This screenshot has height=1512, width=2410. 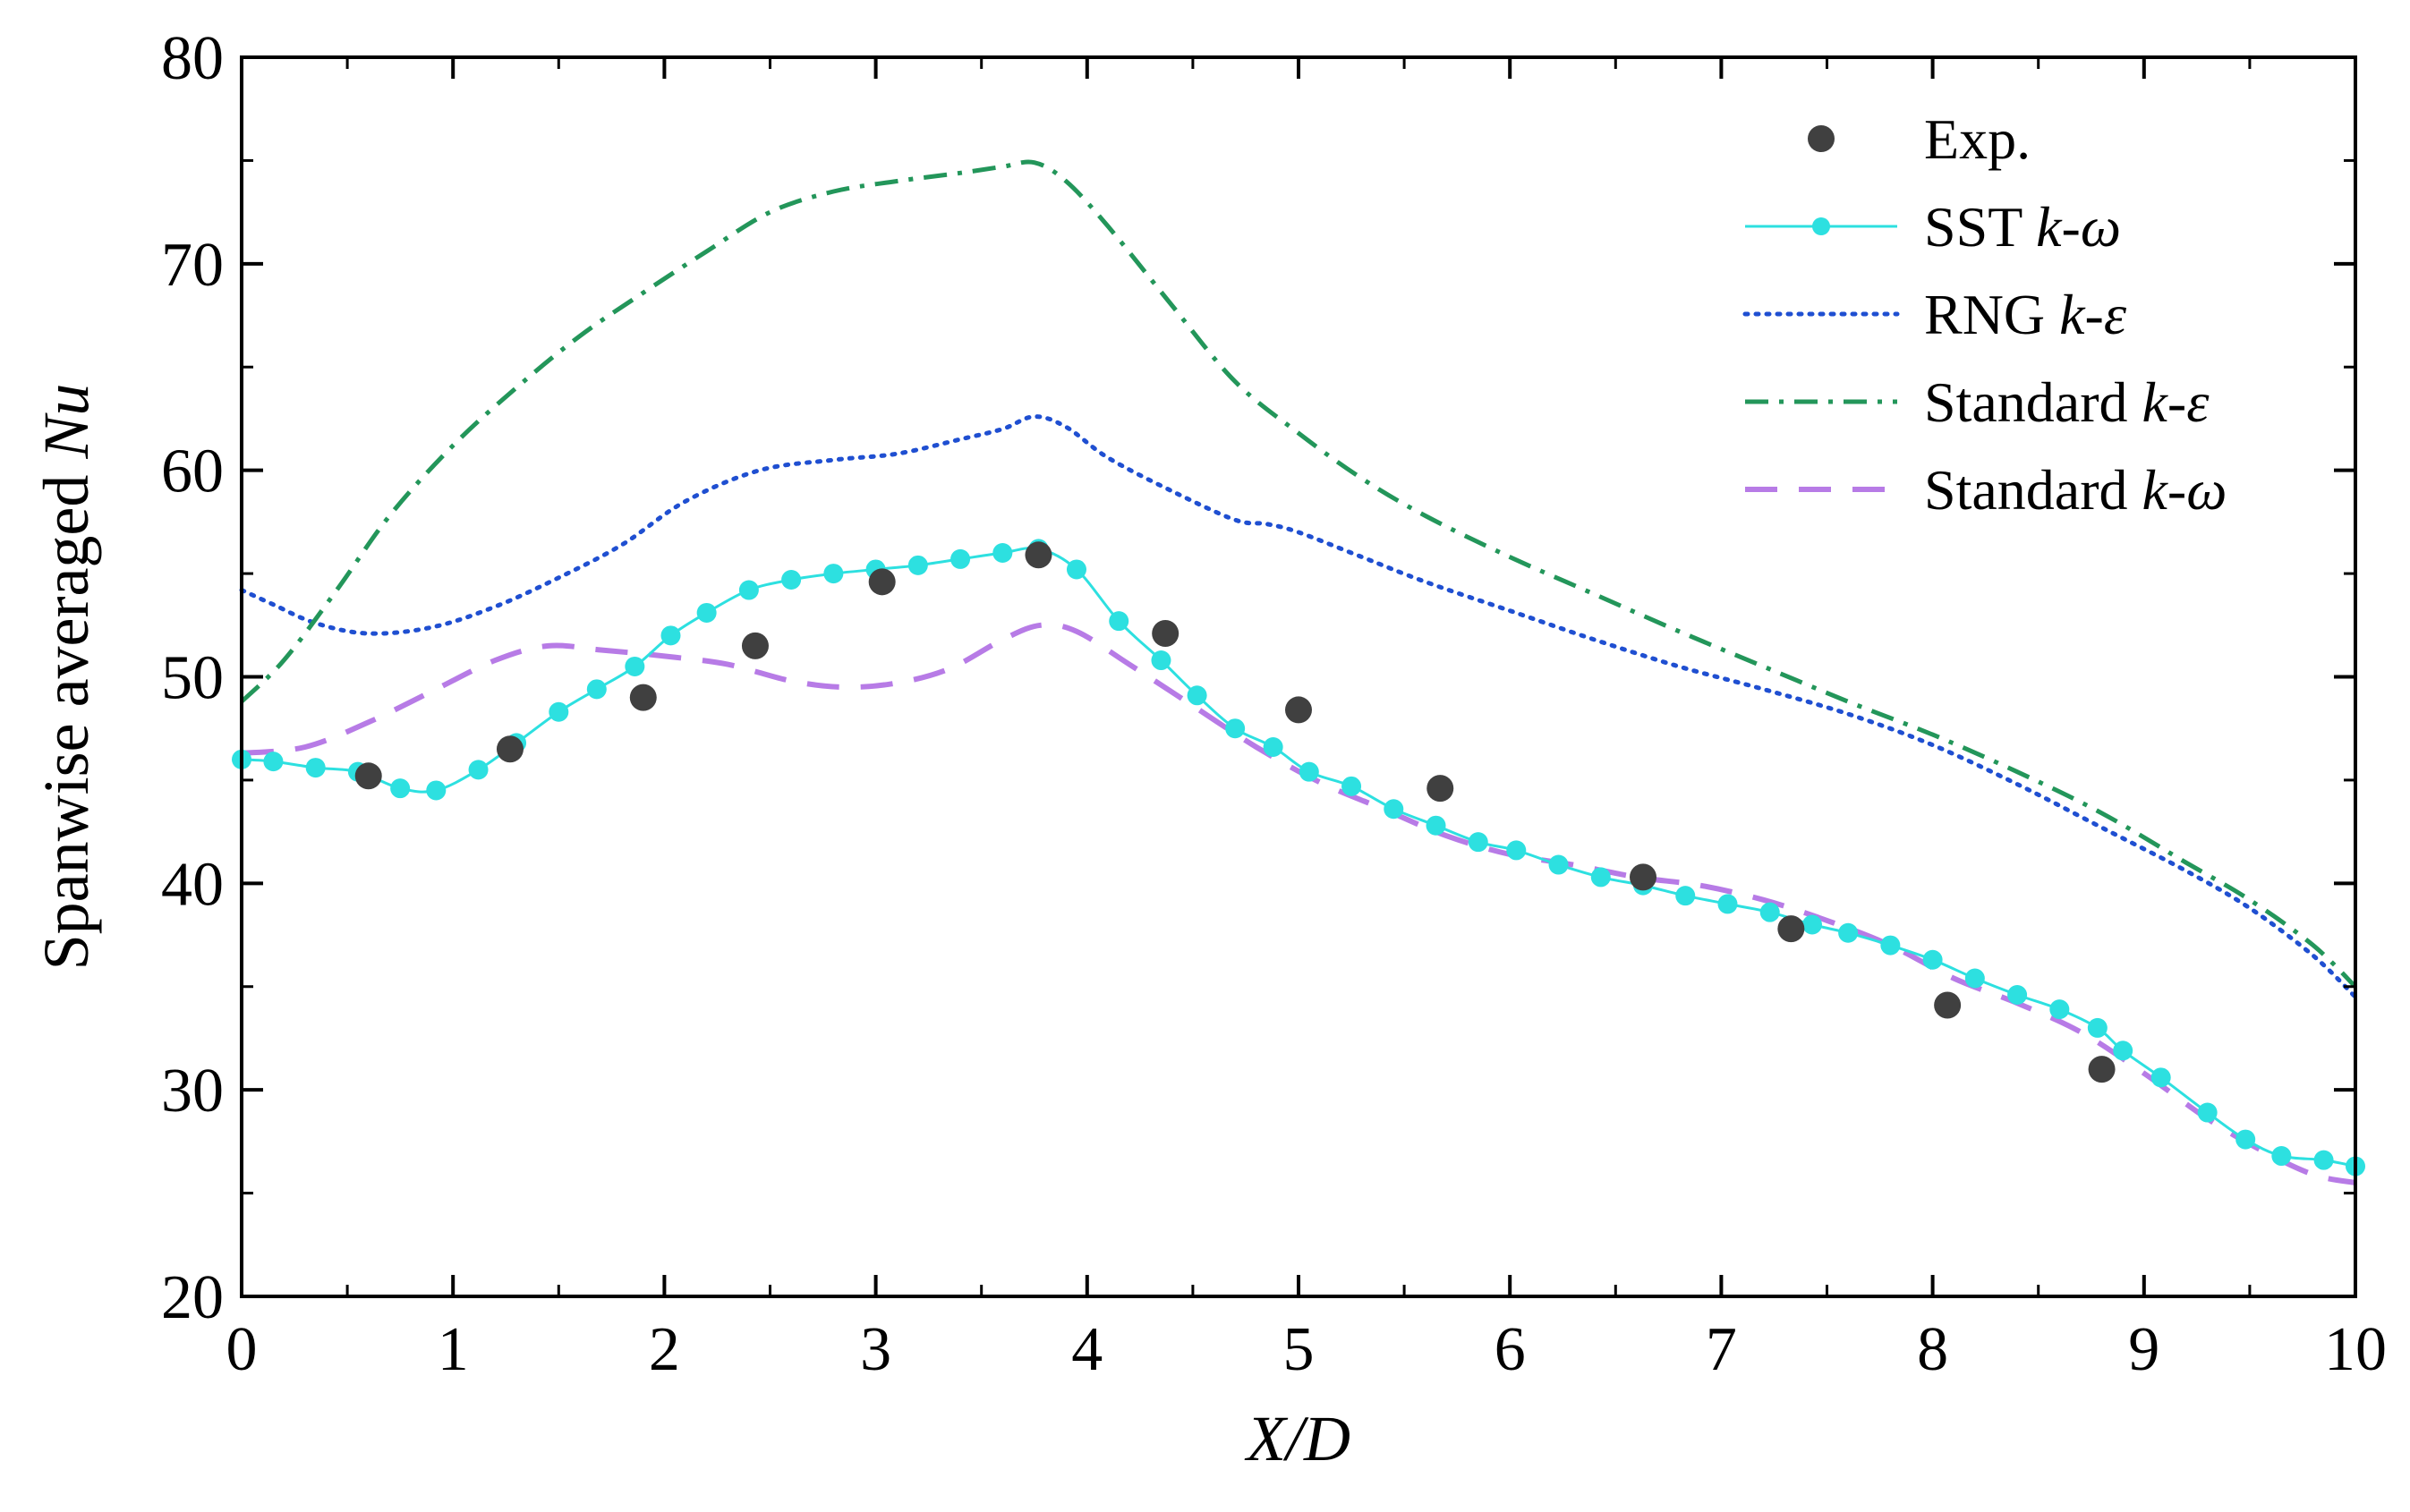 I want to click on y-tick-label: 40, so click(x=192, y=884).